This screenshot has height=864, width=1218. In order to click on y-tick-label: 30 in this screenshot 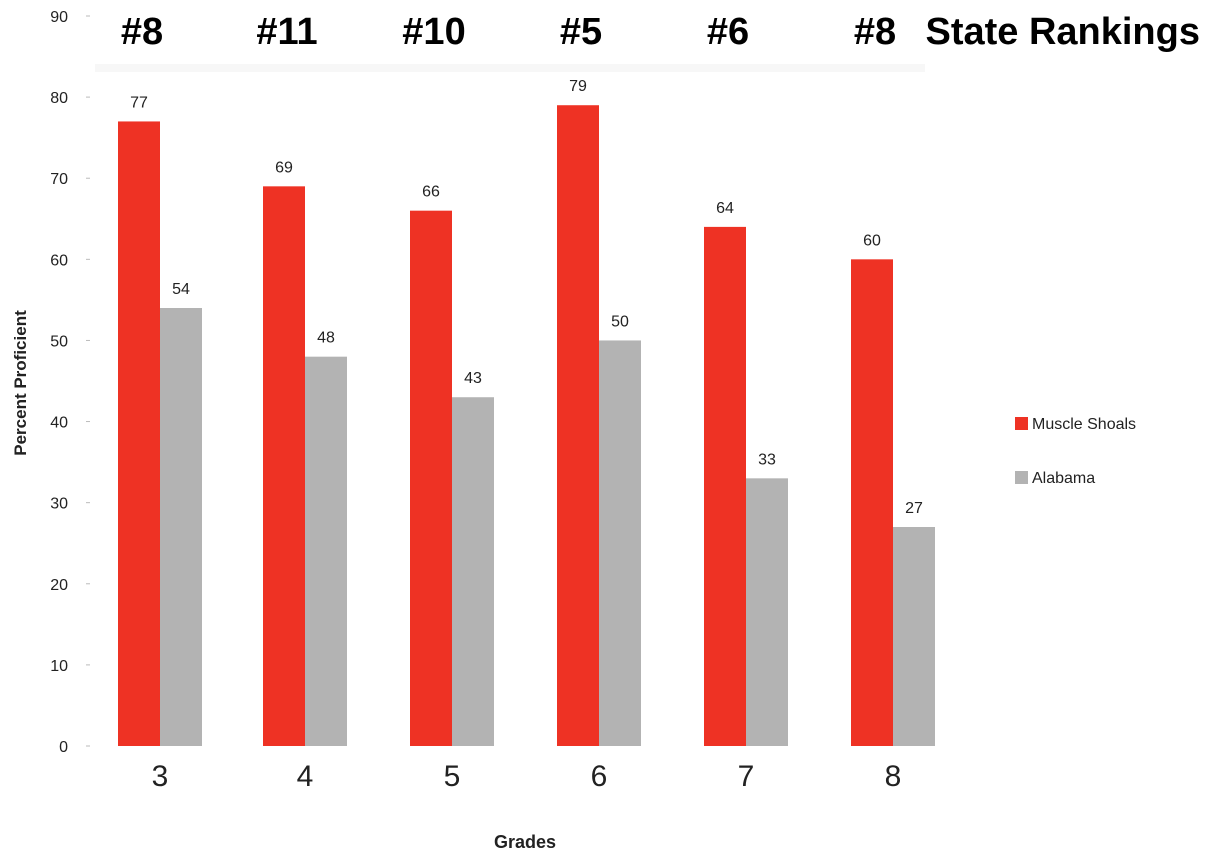, I will do `click(59, 504)`.